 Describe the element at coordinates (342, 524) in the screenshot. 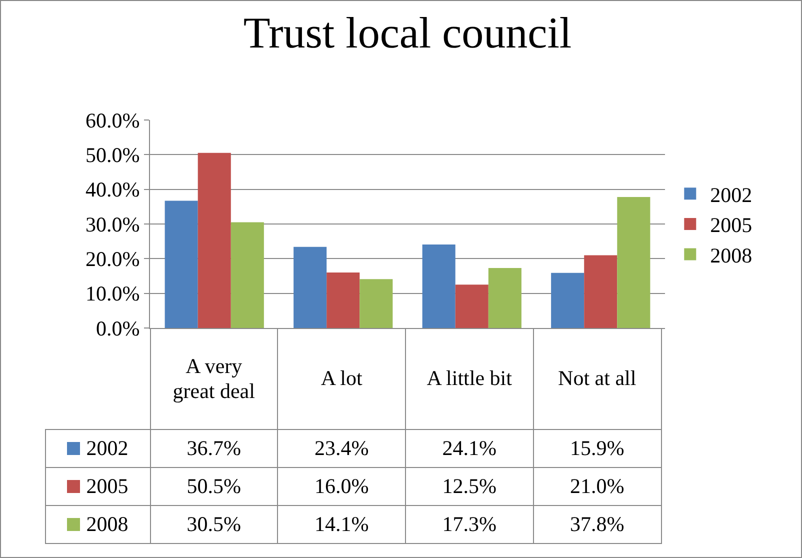

I see `data-label: 14.1%` at that location.